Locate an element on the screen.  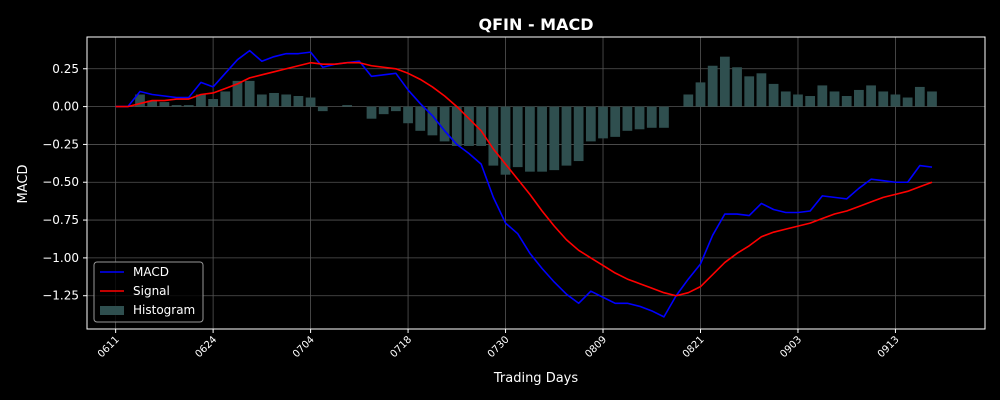
legend: MACD Signal Histogram is located at coordinates (148, 292).